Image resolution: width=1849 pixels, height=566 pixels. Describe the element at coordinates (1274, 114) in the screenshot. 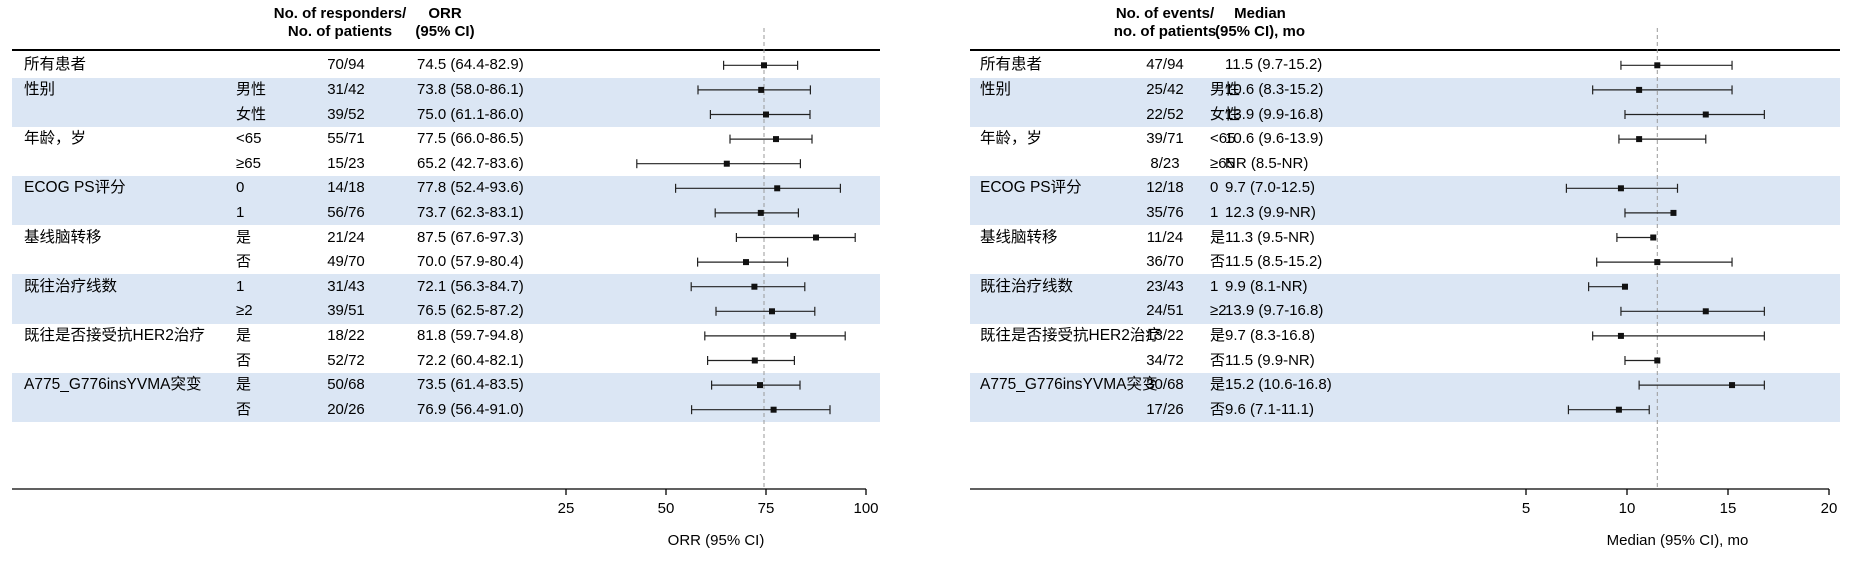

I see `estimate-value: 13.9 (9.9-16.8)` at that location.